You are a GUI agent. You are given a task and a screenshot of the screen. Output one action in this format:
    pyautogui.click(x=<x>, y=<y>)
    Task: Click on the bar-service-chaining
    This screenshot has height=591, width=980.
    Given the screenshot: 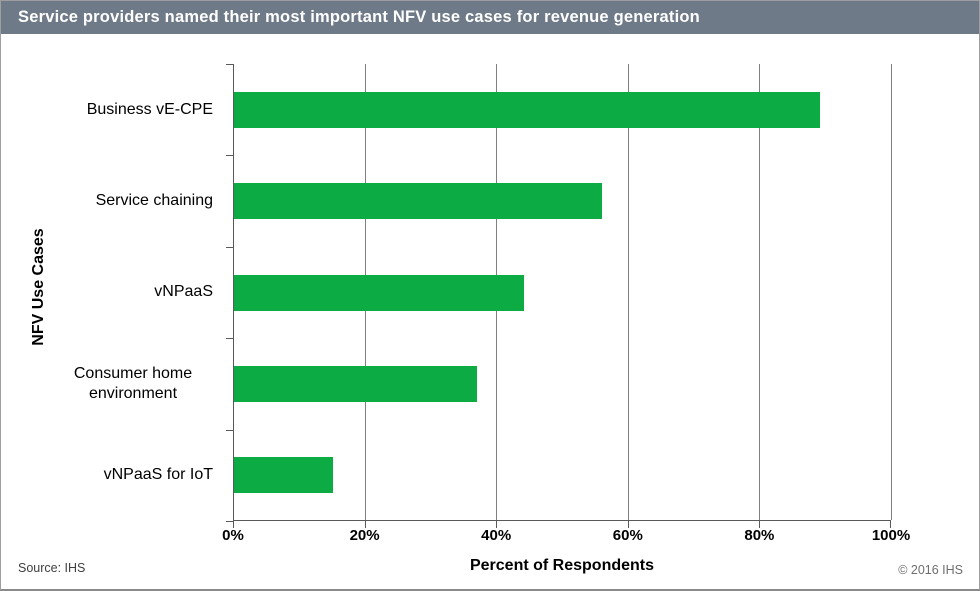 What is the action you would take?
    pyautogui.click(x=418, y=201)
    